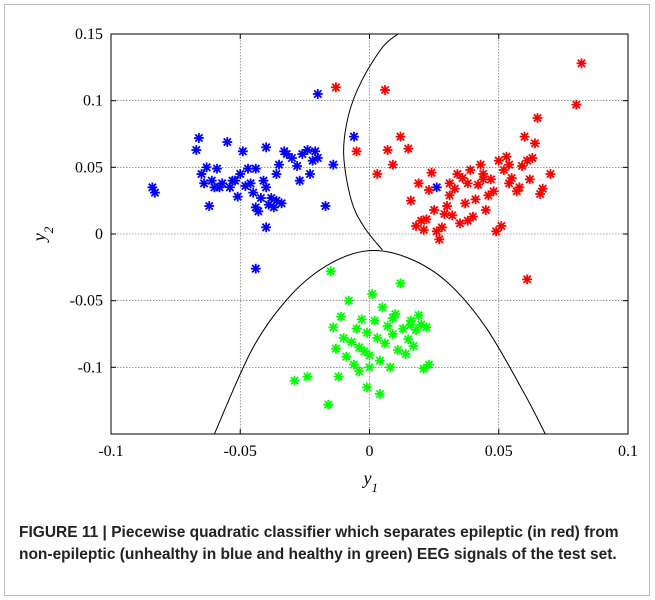 The image size is (655, 600). What do you see at coordinates (110, 451) in the screenshot?
I see `x-tick-label: -0.1` at bounding box center [110, 451].